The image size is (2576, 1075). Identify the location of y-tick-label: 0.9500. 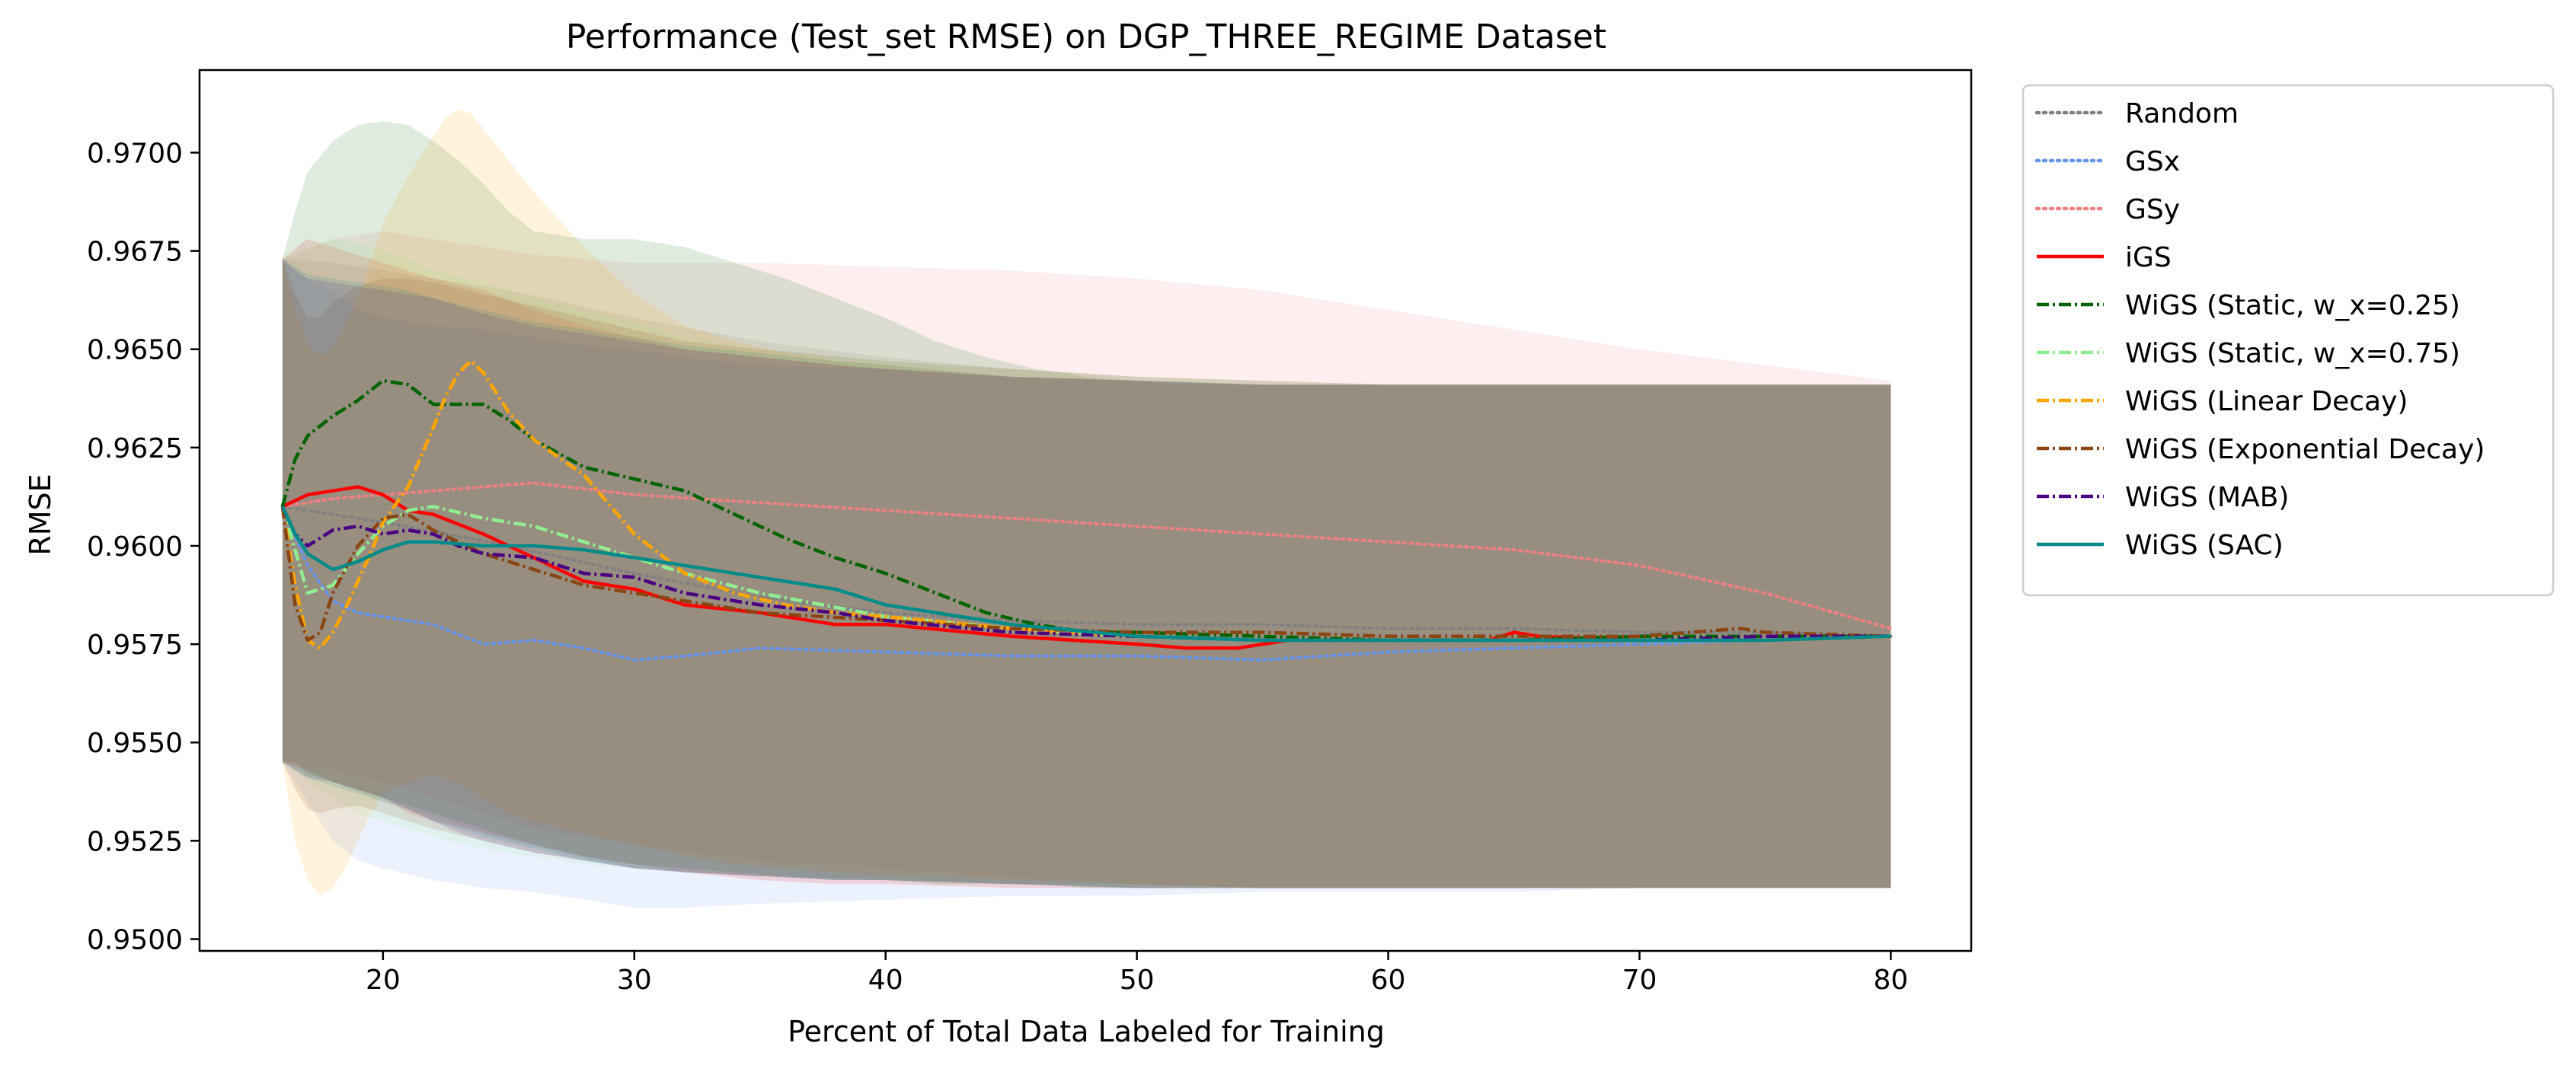
(135, 940).